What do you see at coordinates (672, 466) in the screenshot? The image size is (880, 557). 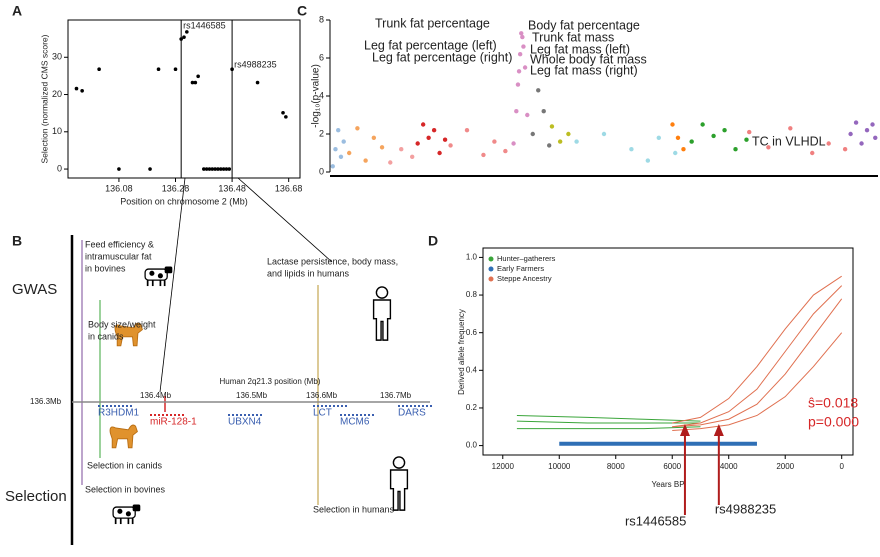 I see `x-tick-label: 6000` at bounding box center [672, 466].